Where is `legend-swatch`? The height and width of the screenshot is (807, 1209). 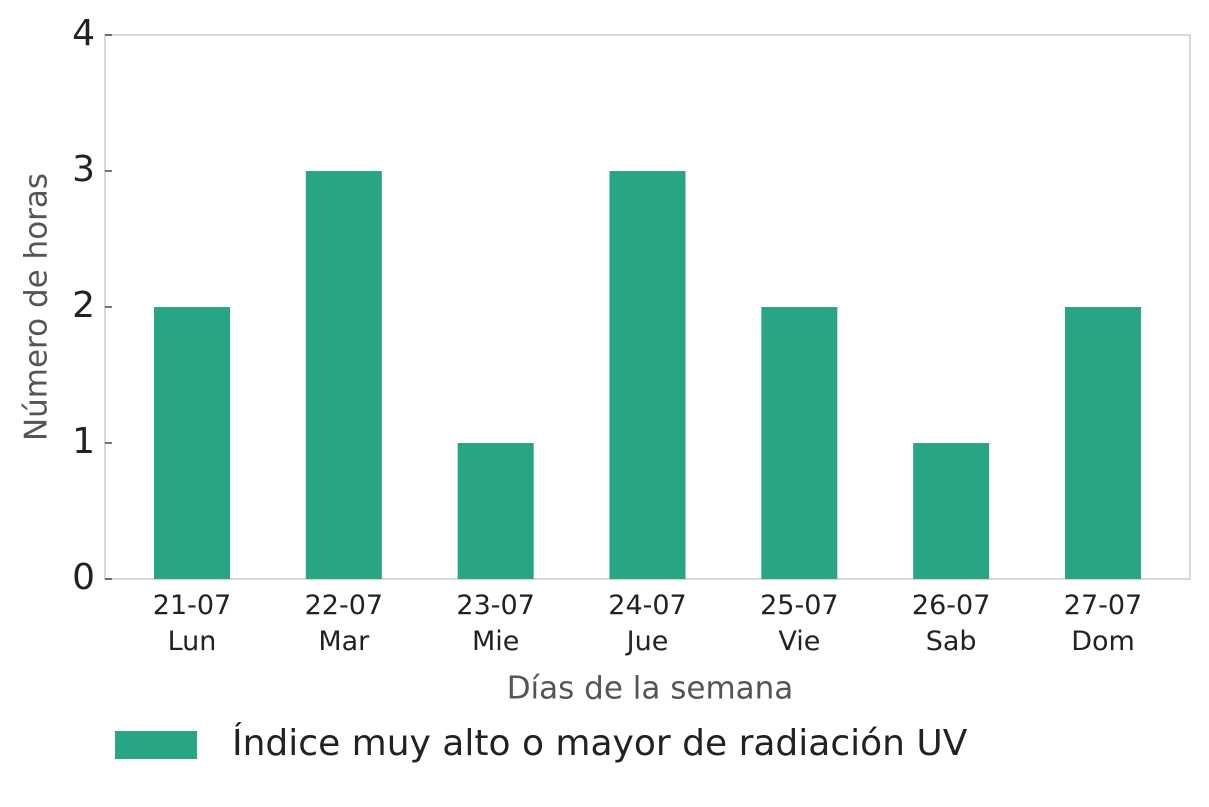 legend-swatch is located at coordinates (156, 745).